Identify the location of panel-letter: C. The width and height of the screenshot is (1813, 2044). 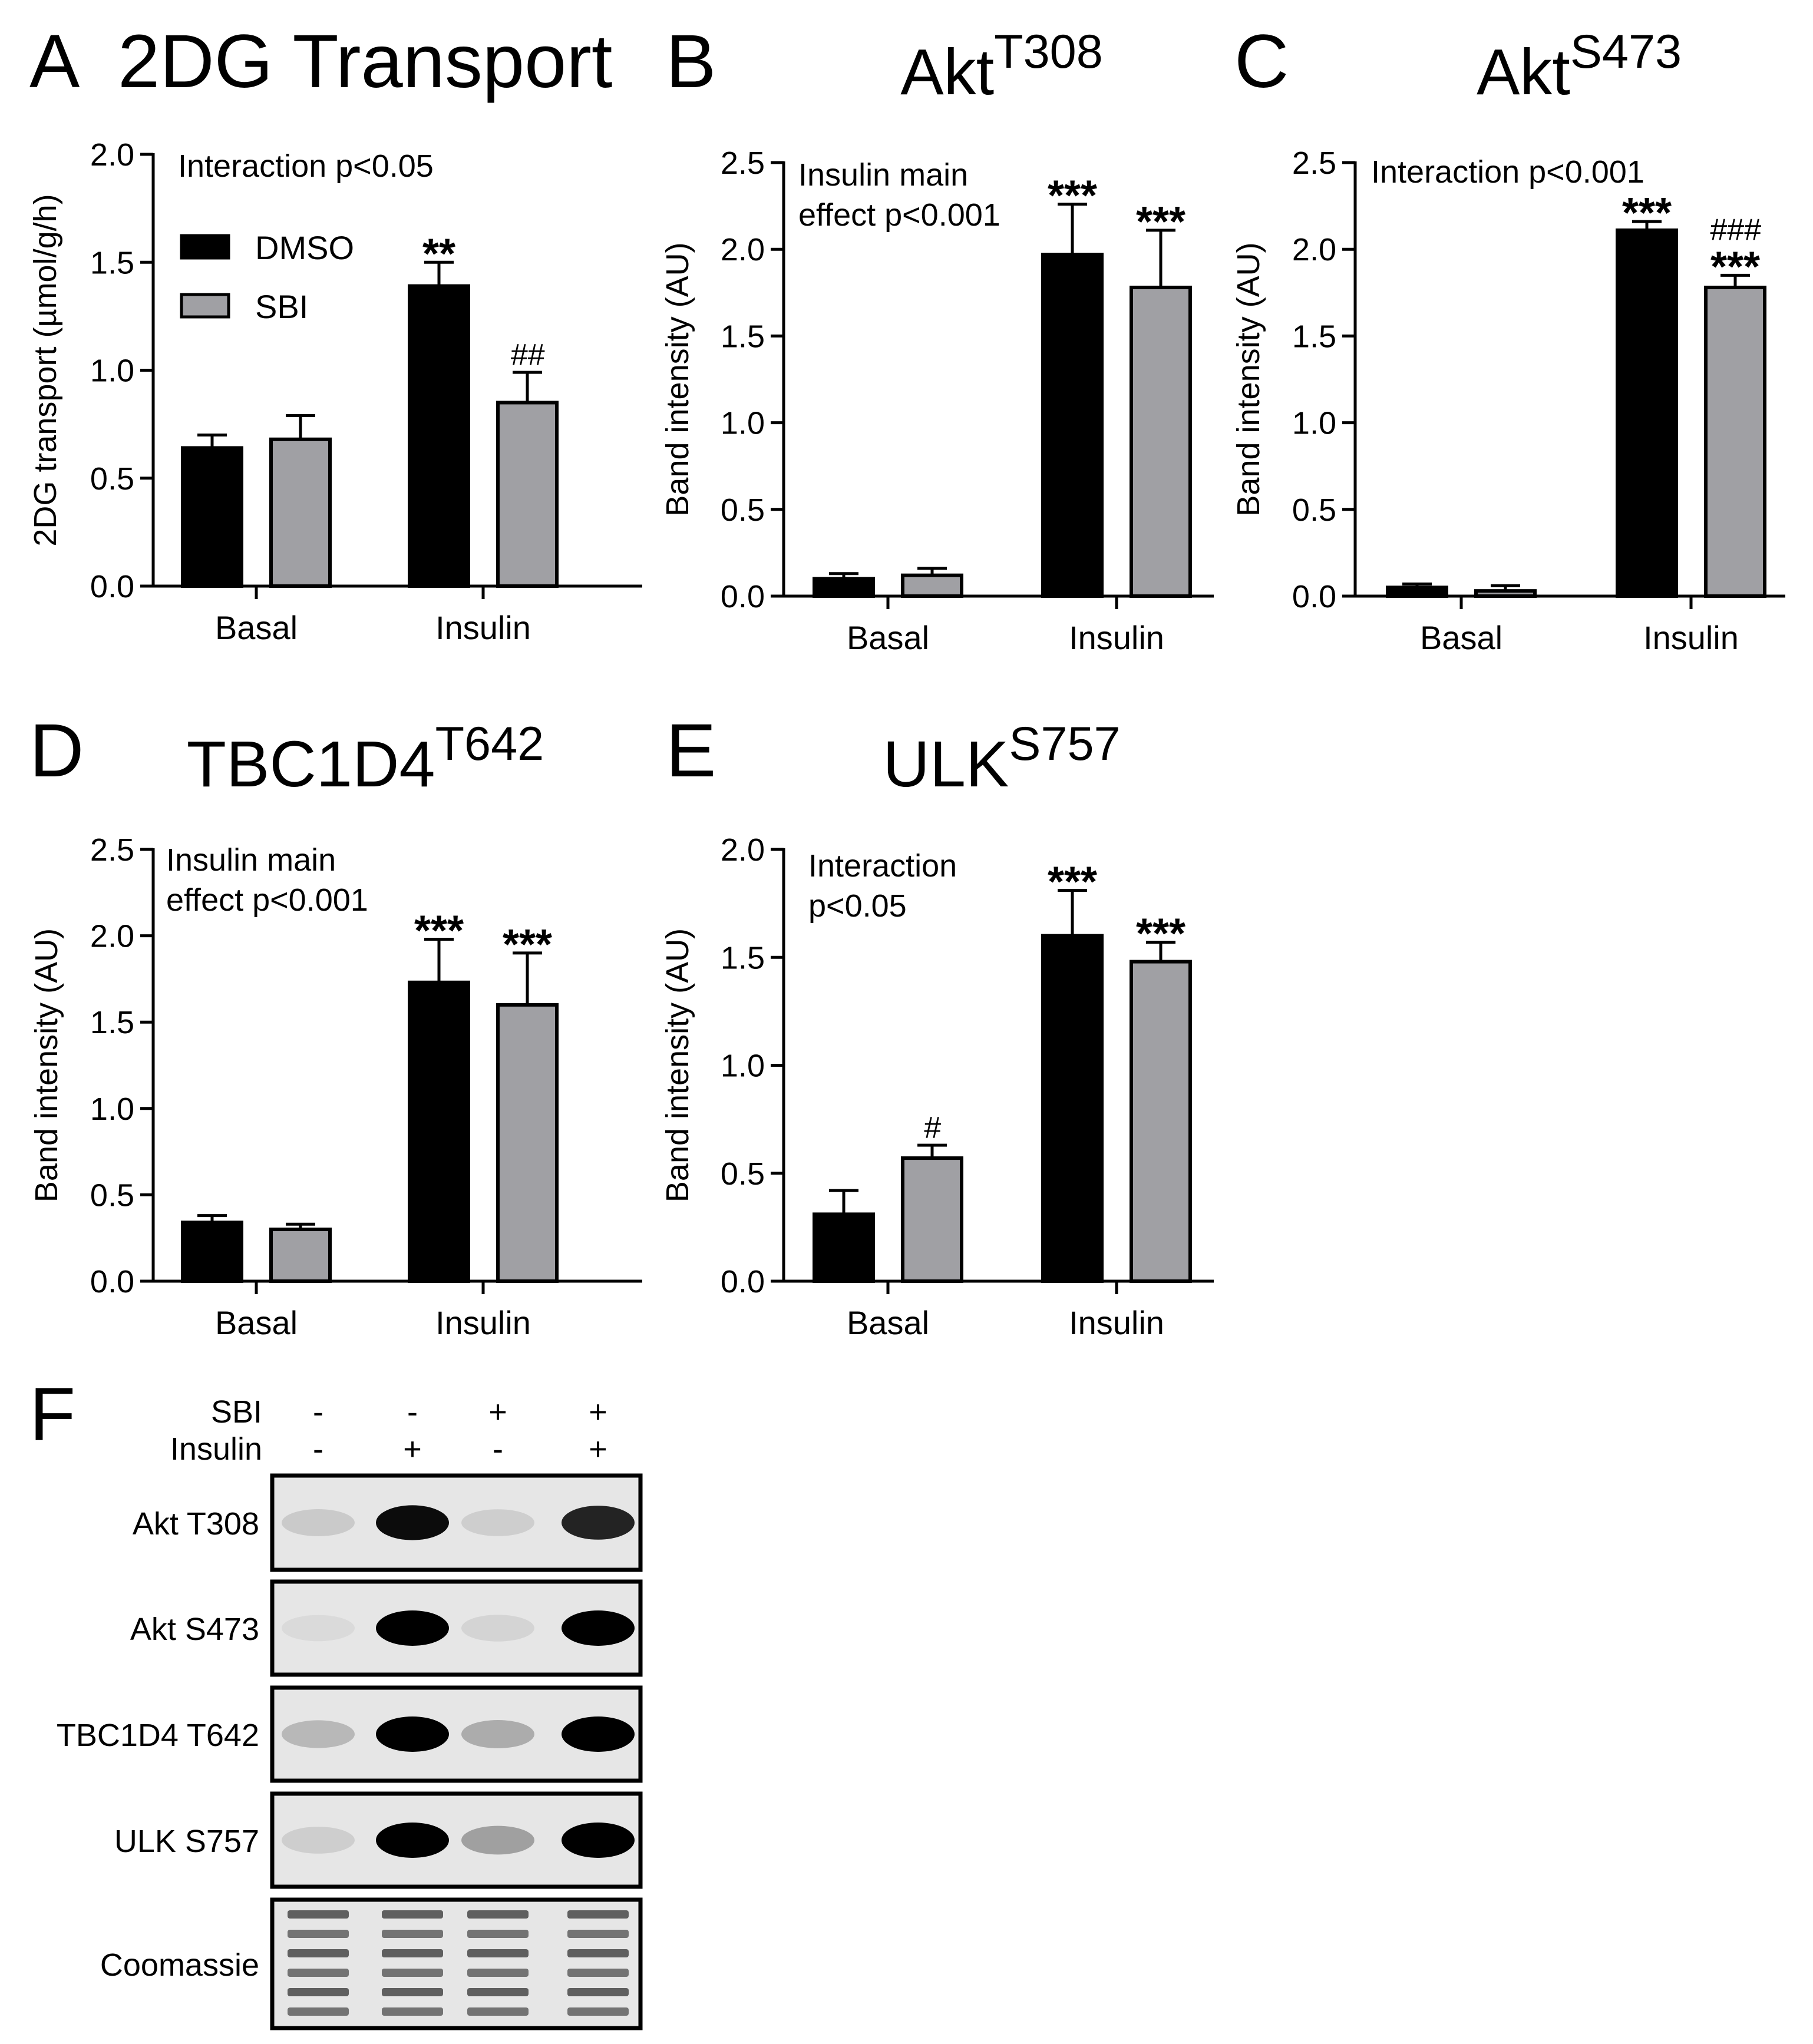
(1261, 61).